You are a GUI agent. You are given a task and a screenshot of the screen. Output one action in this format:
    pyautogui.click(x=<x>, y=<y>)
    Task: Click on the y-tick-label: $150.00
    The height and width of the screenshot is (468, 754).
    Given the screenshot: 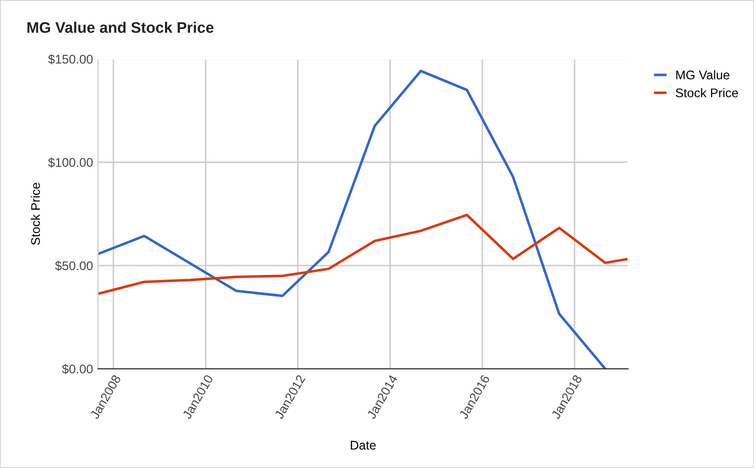 What is the action you would take?
    pyautogui.click(x=70, y=59)
    